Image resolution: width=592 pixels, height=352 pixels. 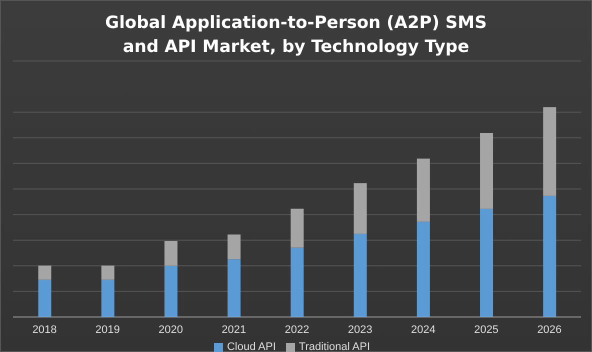 What do you see at coordinates (297, 330) in the screenshot?
I see `x-tick-label: 2022` at bounding box center [297, 330].